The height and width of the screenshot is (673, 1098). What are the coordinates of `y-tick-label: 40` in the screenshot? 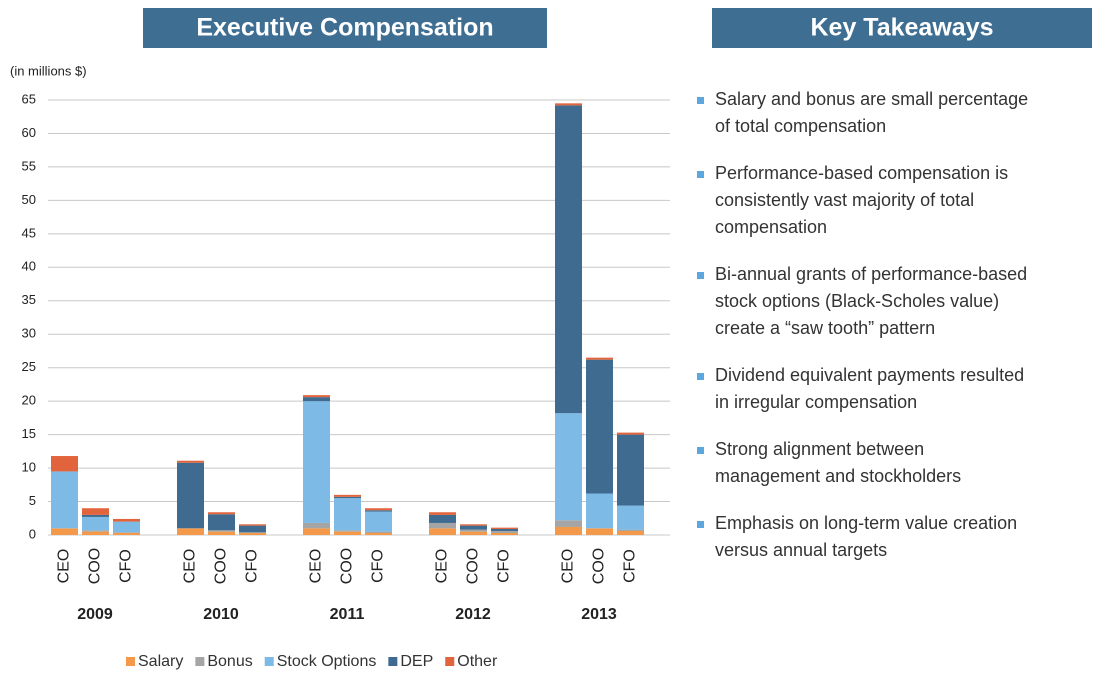 It's located at (29, 266).